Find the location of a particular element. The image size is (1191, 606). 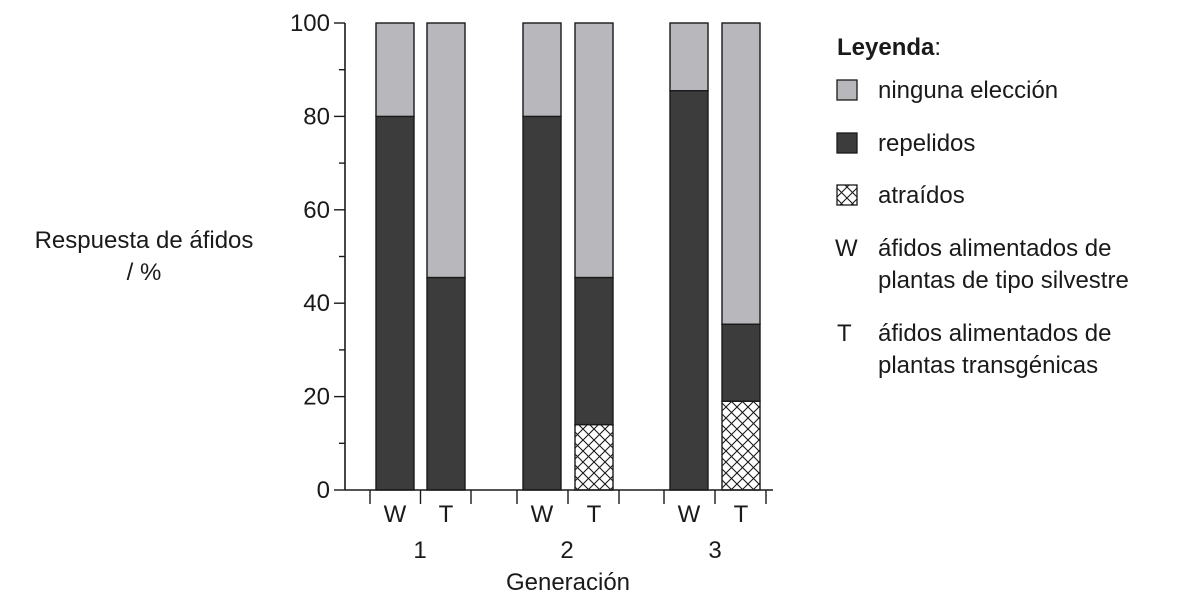

legend-note-w-line1: áfidos alimentados de is located at coordinates (994, 248).